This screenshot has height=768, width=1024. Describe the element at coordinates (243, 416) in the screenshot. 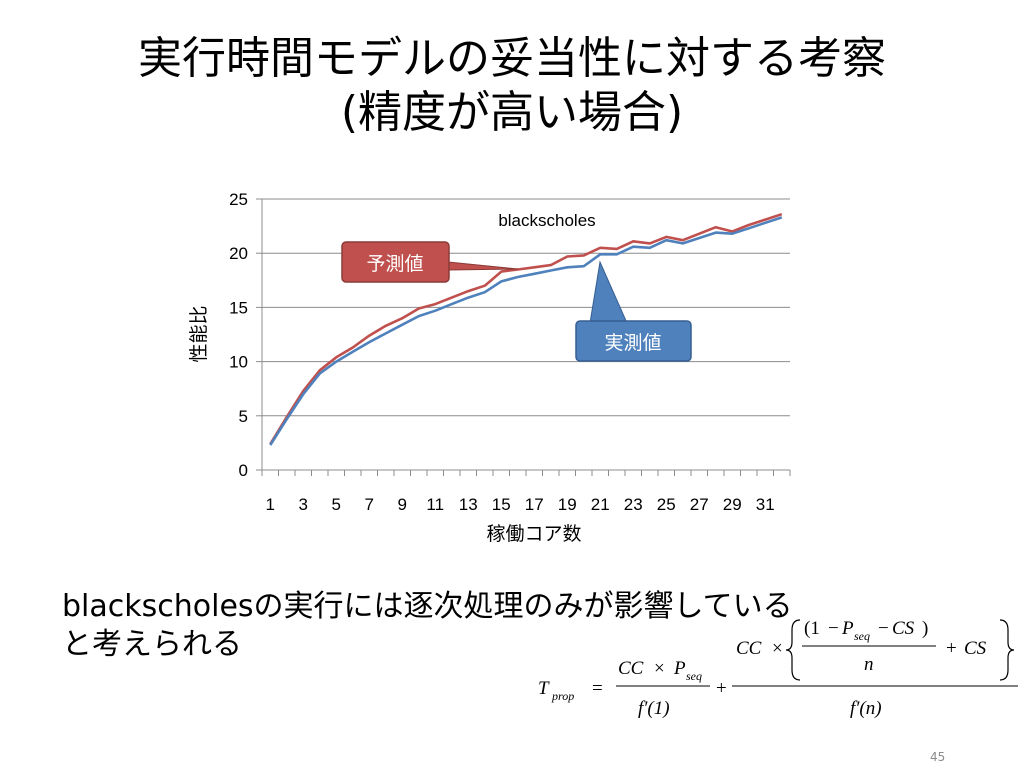

I see `y-tick-label: 5` at that location.